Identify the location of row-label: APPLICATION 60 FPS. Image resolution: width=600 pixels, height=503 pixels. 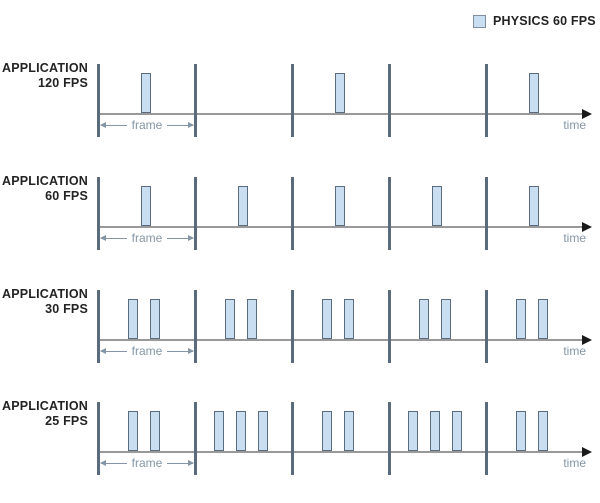
(44, 189).